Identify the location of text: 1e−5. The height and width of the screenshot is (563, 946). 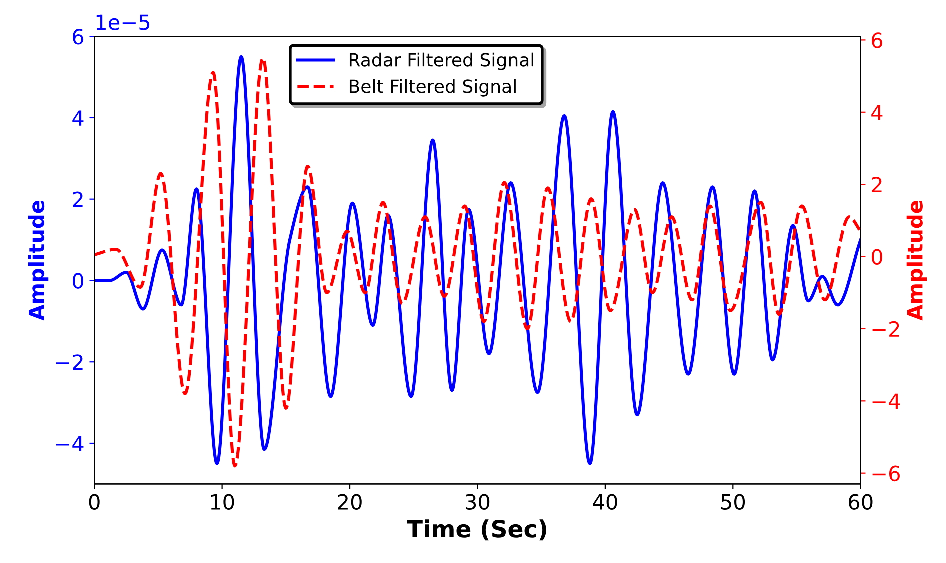
(123, 22).